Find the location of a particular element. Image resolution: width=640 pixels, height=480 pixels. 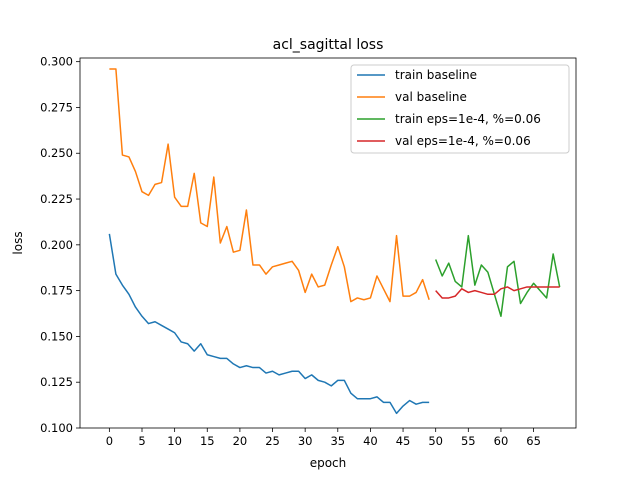

x-axis-label: epoch is located at coordinates (328, 463).